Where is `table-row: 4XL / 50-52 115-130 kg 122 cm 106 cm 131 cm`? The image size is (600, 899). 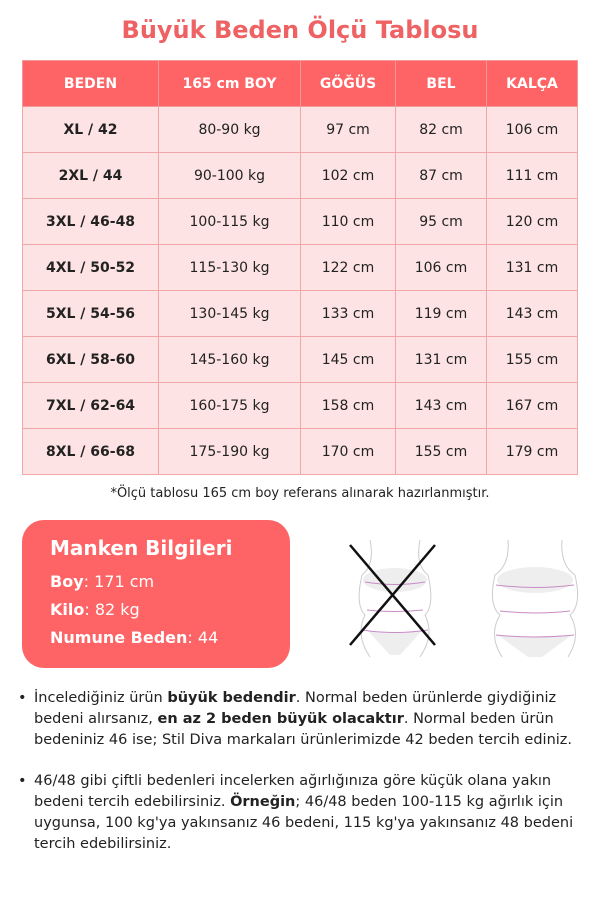 table-row: 4XL / 50-52 115-130 kg 122 cm 106 cm 131 cm is located at coordinates (300, 267).